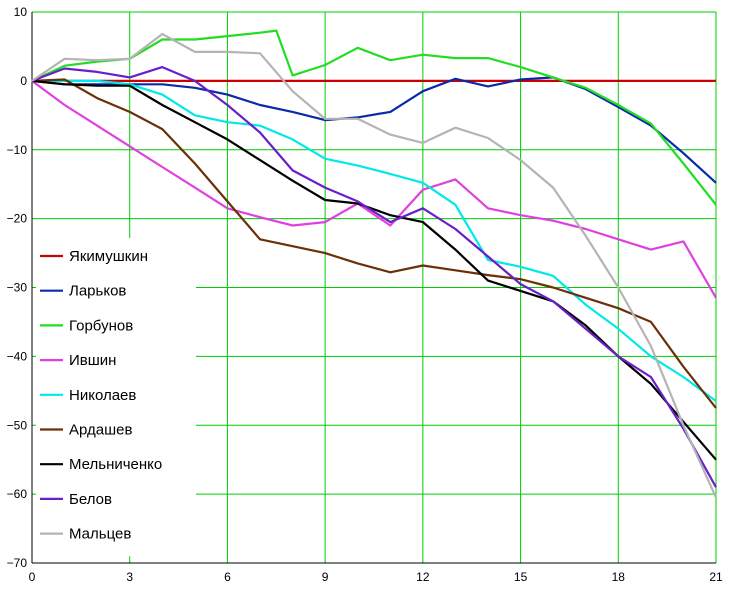 The height and width of the screenshot is (590, 730). I want to click on legend-label: Ардашев, so click(100, 430).